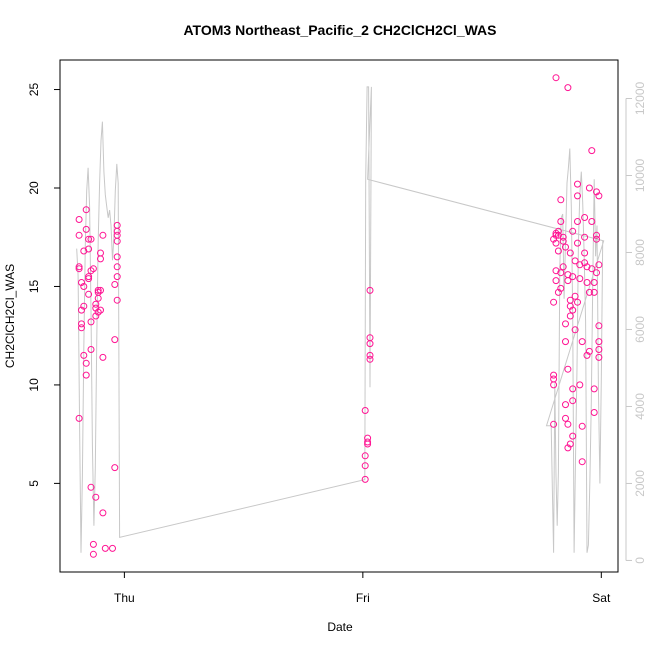 The height and width of the screenshot is (650, 650). Describe the element at coordinates (340, 627) in the screenshot. I see `x-axis-label: Date` at that location.